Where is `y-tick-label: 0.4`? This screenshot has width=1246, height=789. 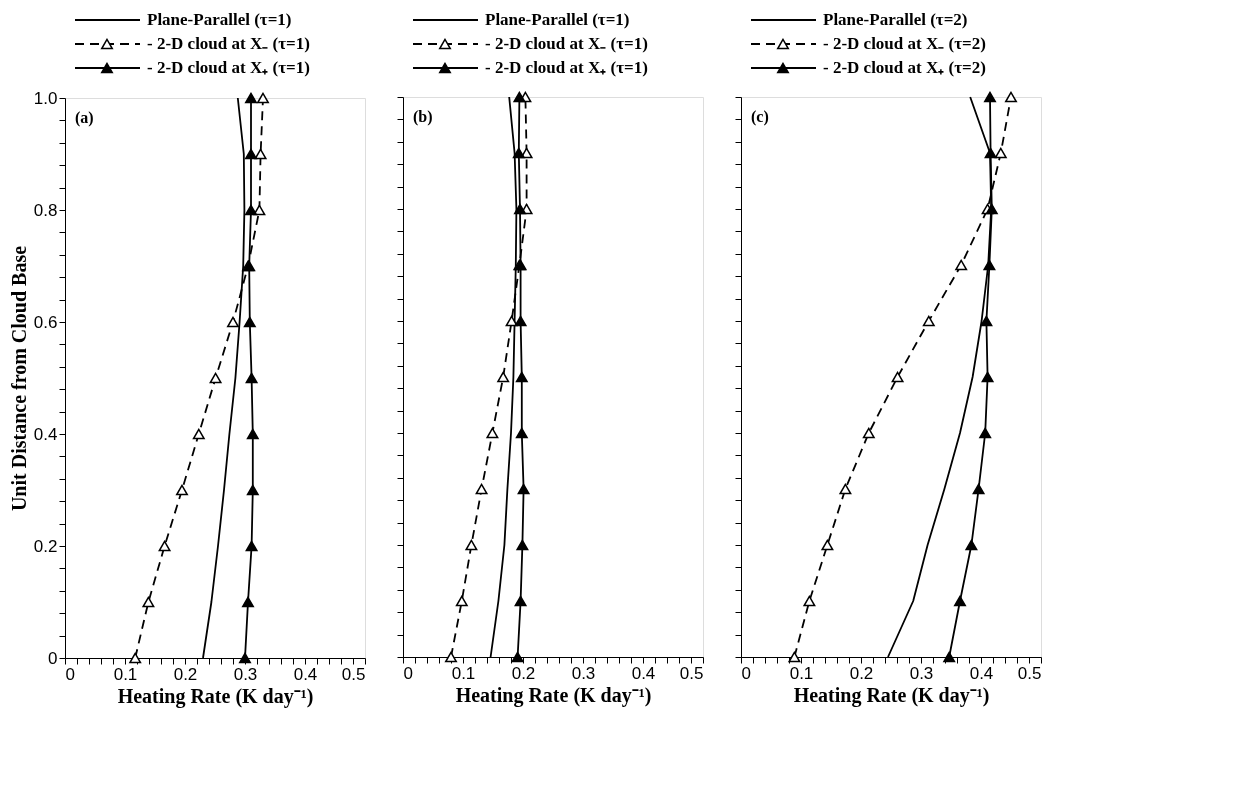
y-tick-label: 0.4 is located at coordinates (45, 434).